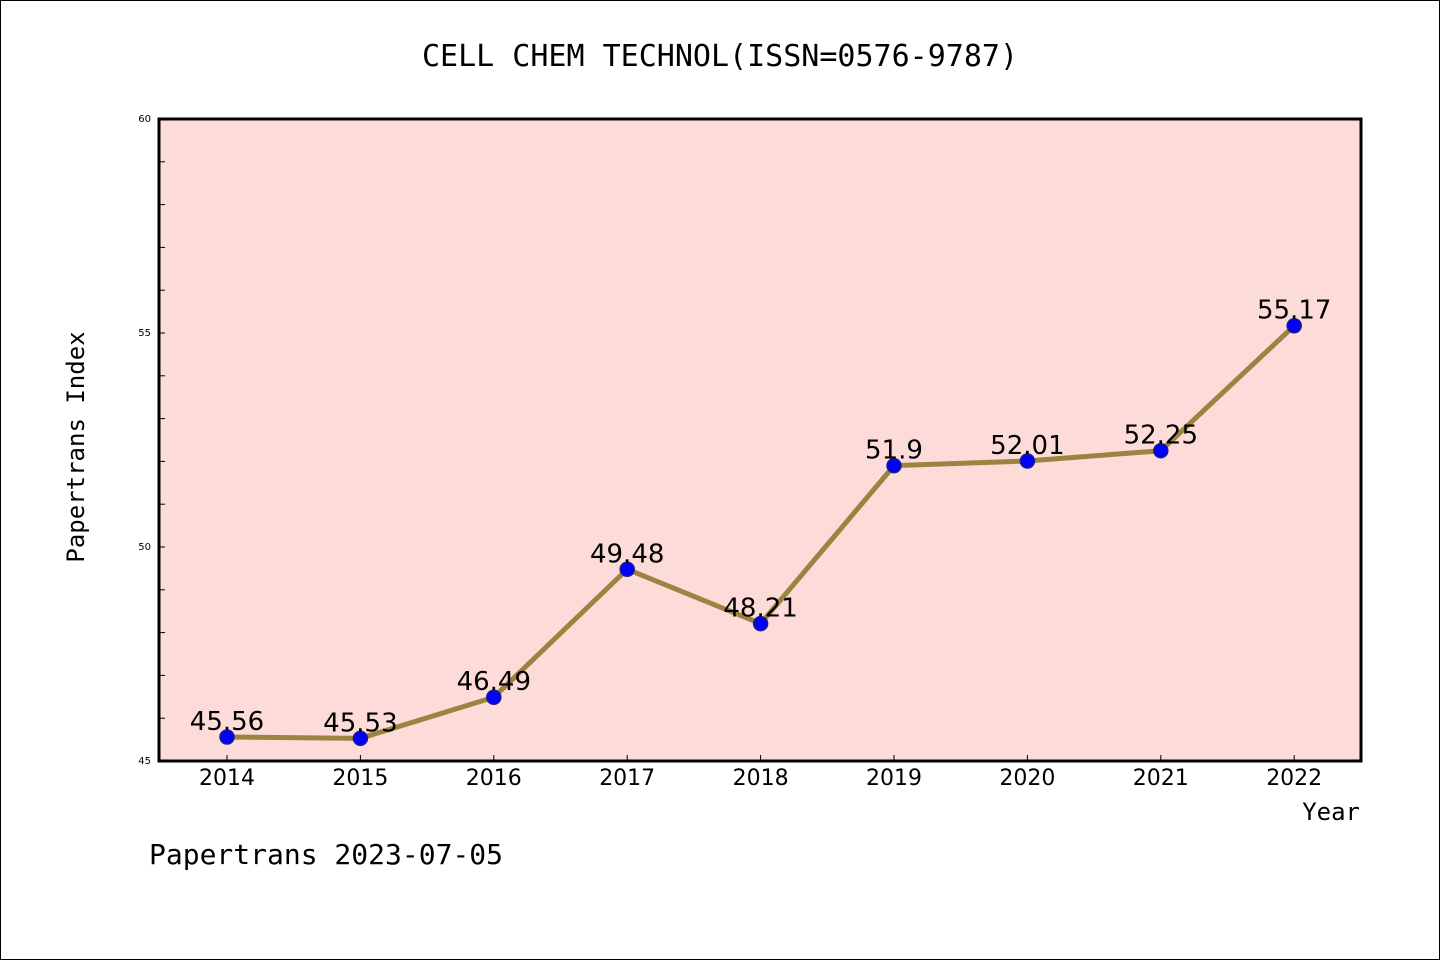  What do you see at coordinates (761, 778) in the screenshot?
I see `x-tick-label: 2018` at bounding box center [761, 778].